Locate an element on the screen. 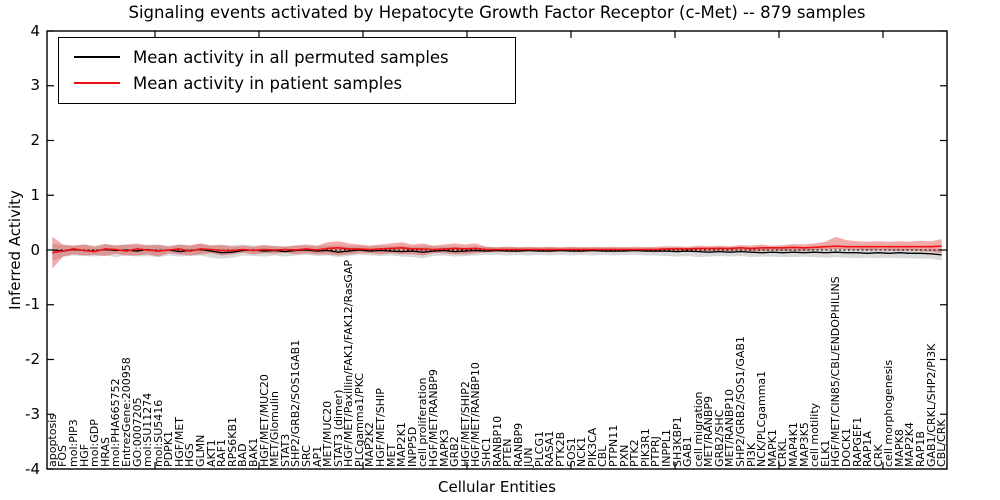  y-tick-label: -4 is located at coordinates (32, 468).